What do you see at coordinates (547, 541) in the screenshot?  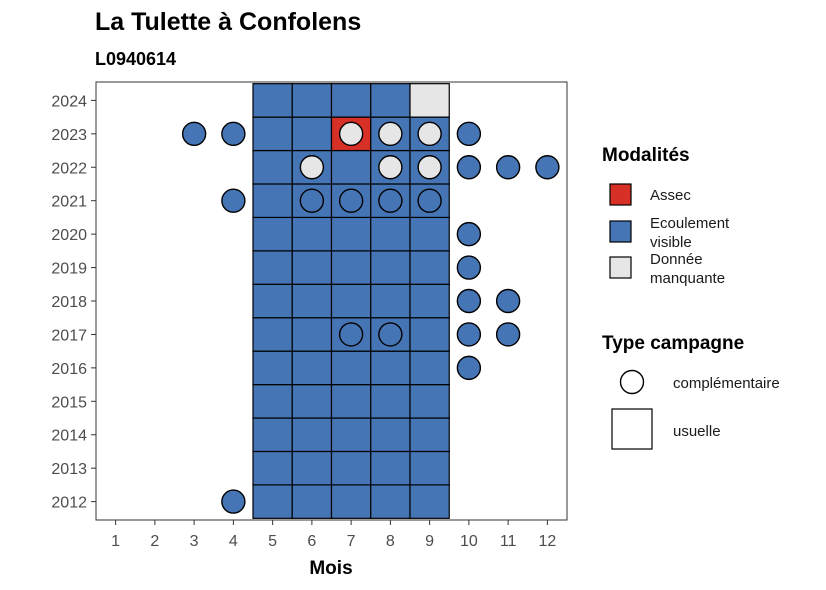 I see `x-tick-label: 12` at bounding box center [547, 541].